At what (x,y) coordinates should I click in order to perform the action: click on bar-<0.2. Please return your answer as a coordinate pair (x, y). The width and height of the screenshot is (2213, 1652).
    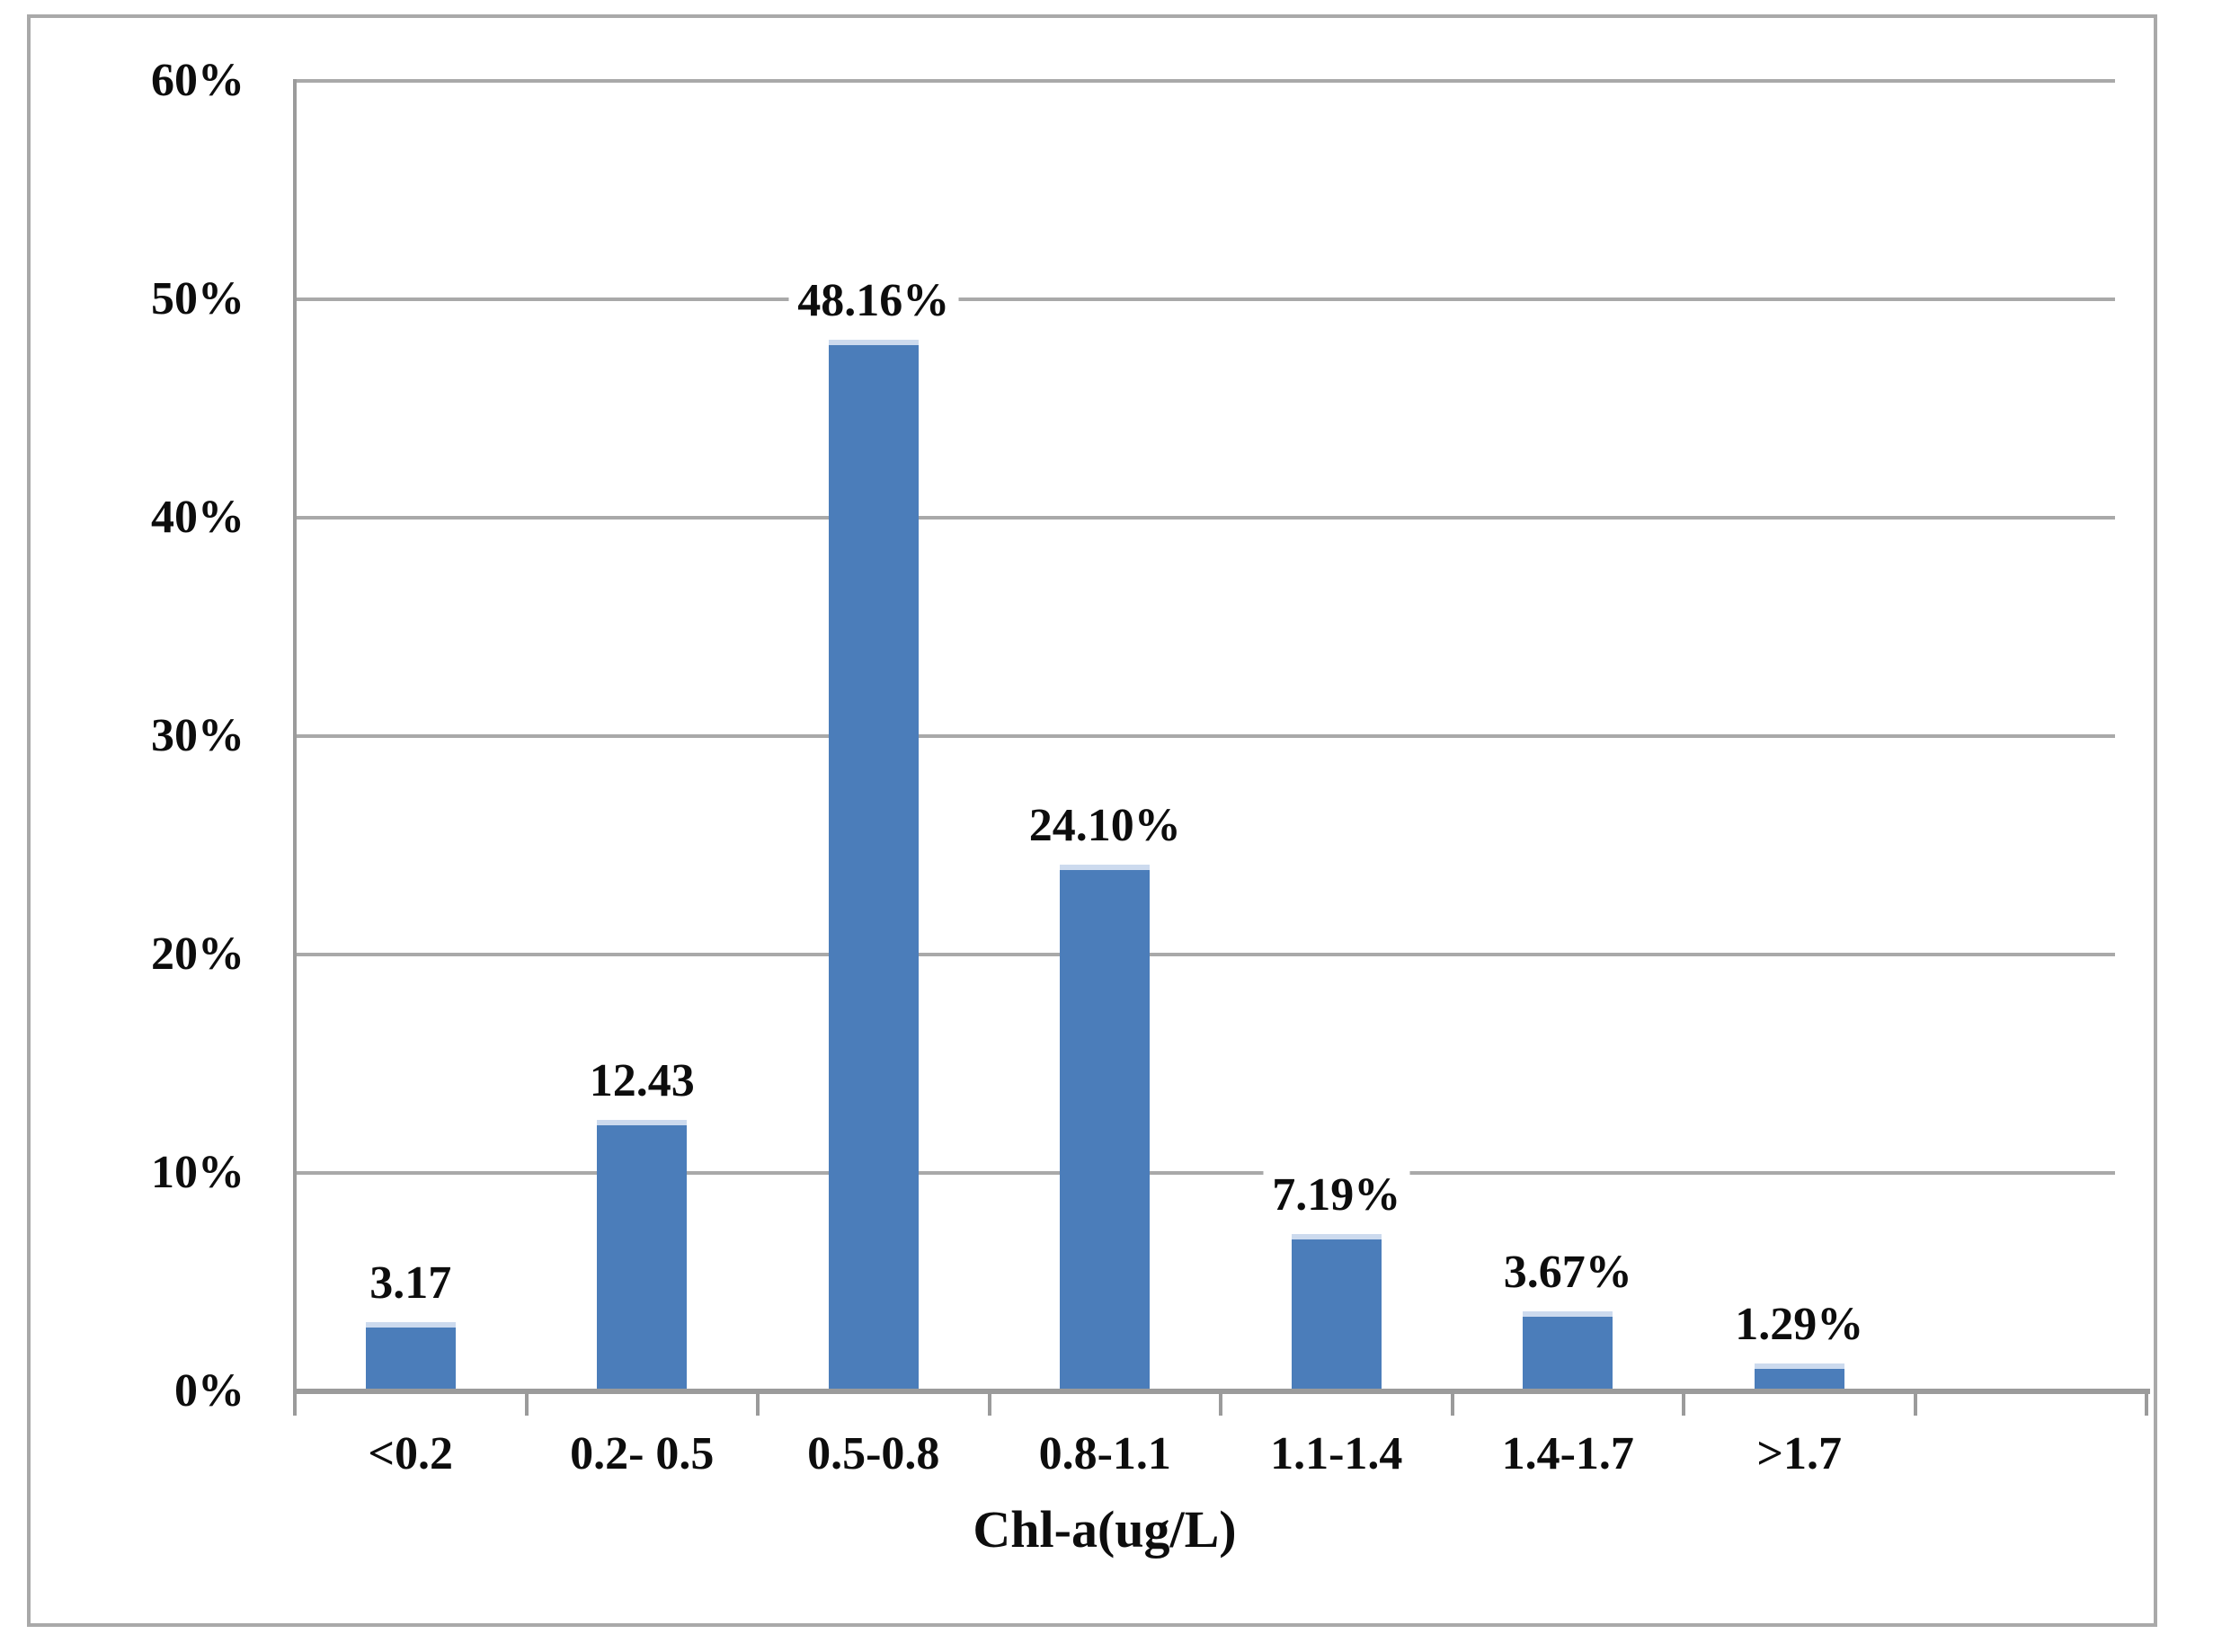
    Looking at the image, I should click on (410, 1356).